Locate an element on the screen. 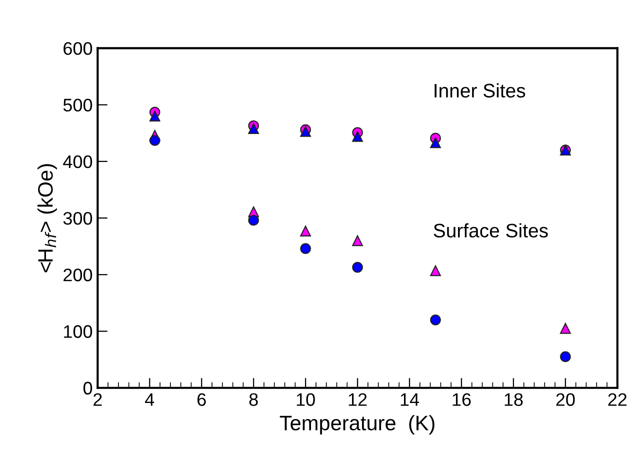 The height and width of the screenshot is (459, 630). x-tick-label: 4 is located at coordinates (149, 399).